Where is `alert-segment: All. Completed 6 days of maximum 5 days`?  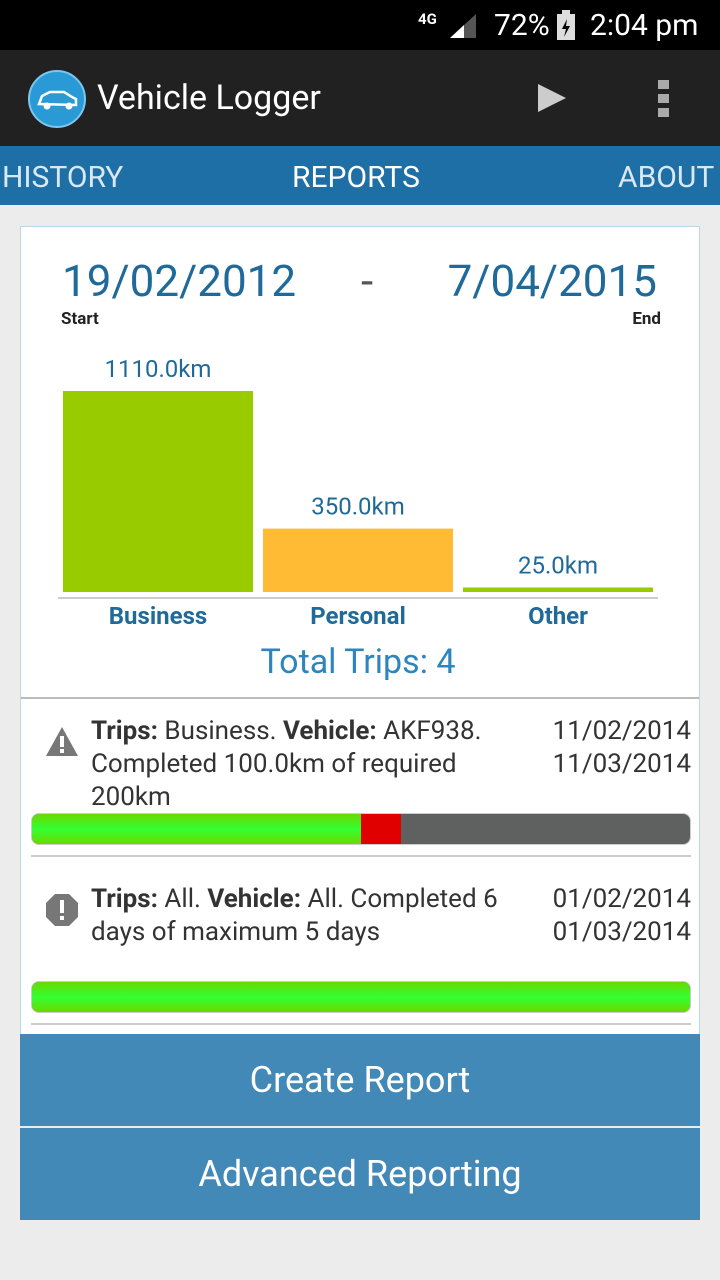 alert-segment: All. Completed 6 days of maximum 5 days is located at coordinates (294, 915).